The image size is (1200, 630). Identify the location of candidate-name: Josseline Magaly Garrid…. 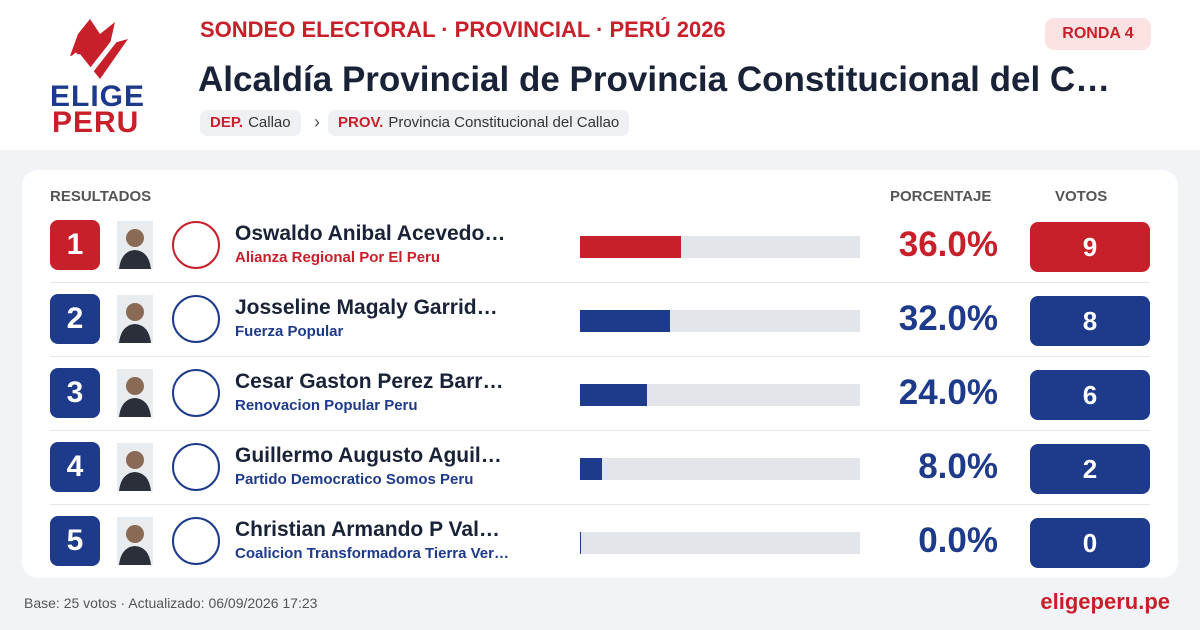
(366, 307).